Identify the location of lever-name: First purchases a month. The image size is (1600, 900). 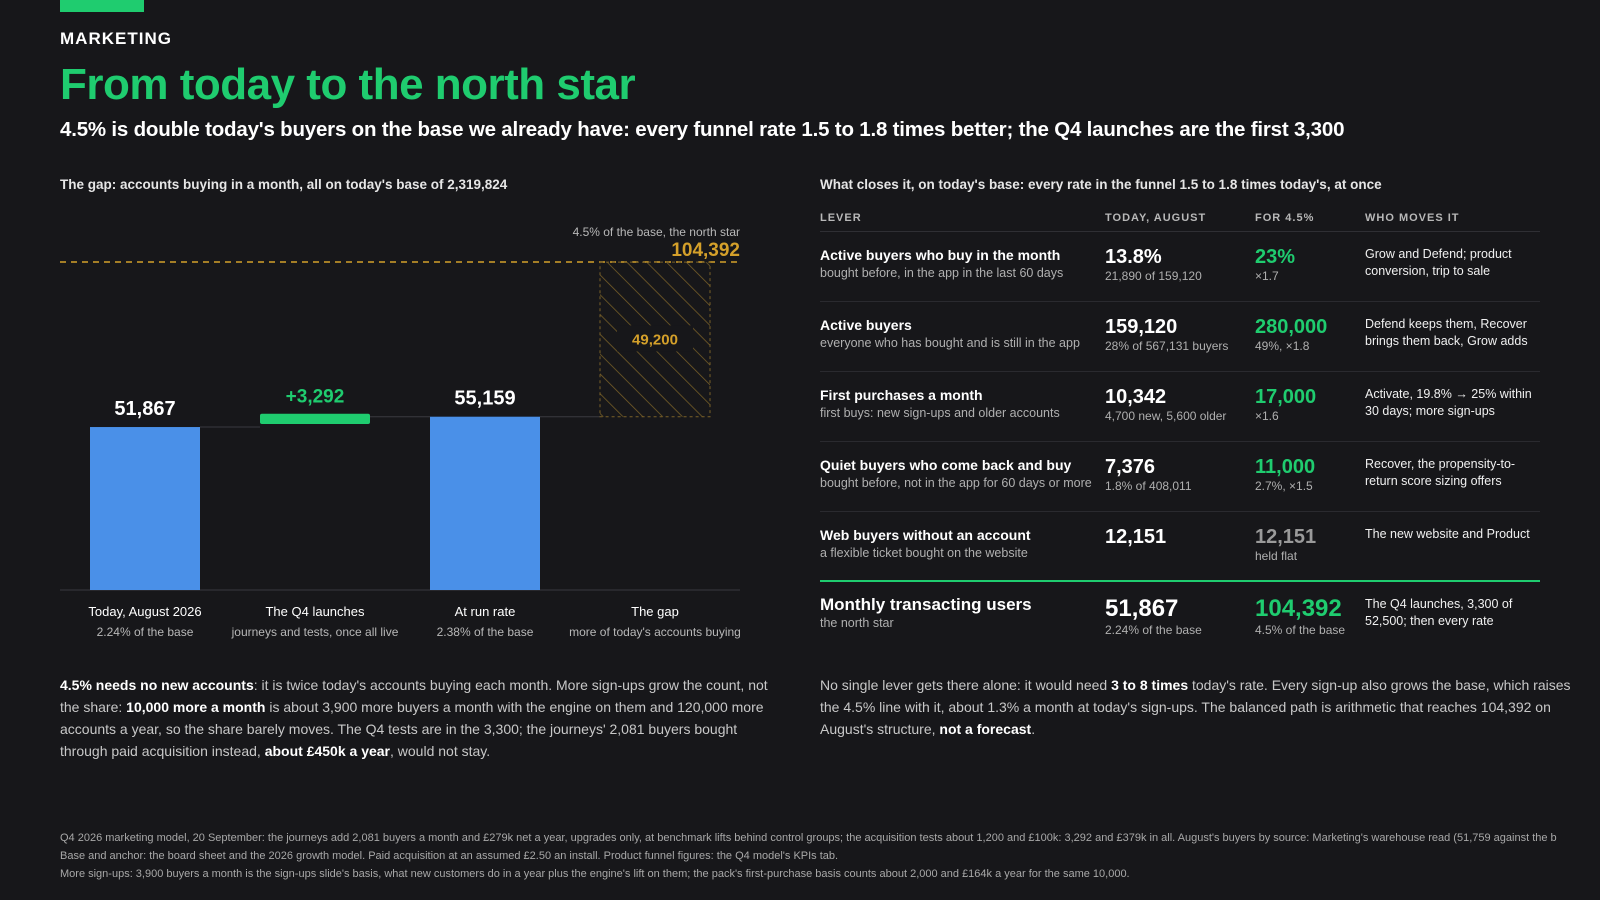
(901, 395).